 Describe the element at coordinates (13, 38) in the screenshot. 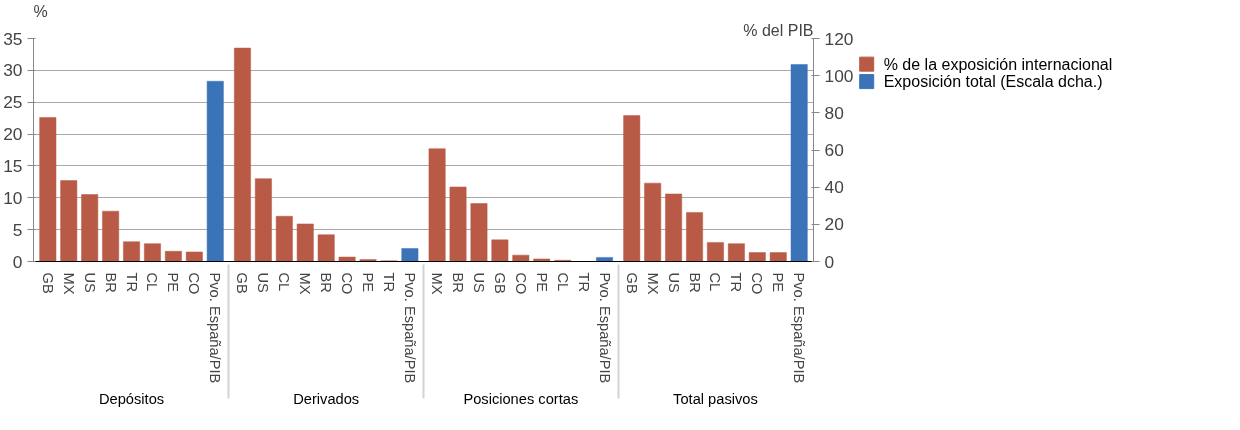

I see `y-tick-label: 35` at that location.